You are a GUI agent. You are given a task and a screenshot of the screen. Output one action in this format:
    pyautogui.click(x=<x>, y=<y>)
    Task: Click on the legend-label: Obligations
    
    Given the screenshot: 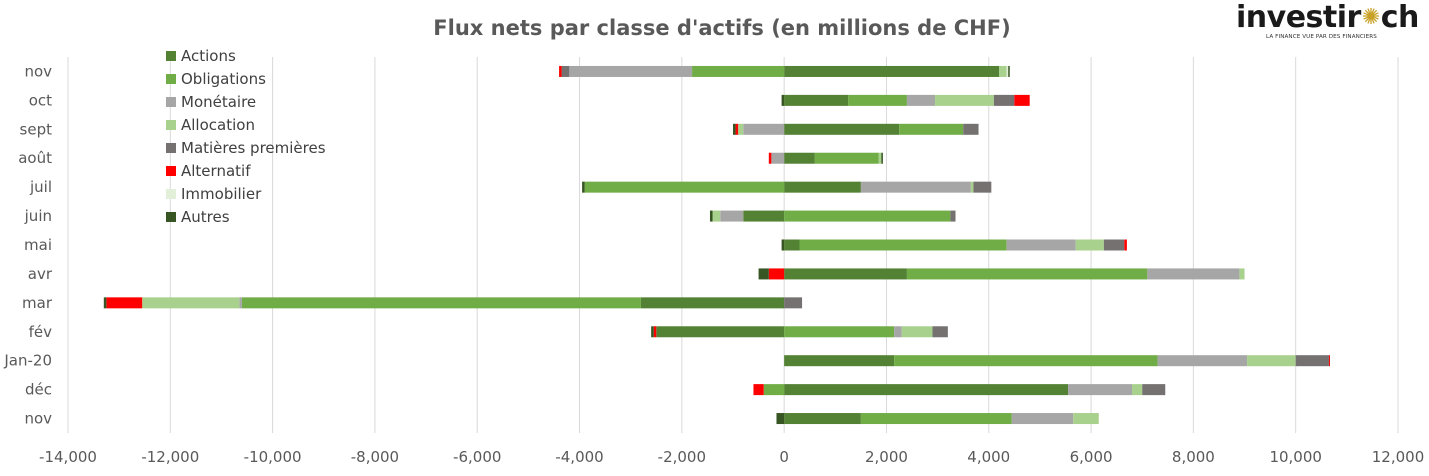 What is the action you would take?
    pyautogui.click(x=223, y=79)
    